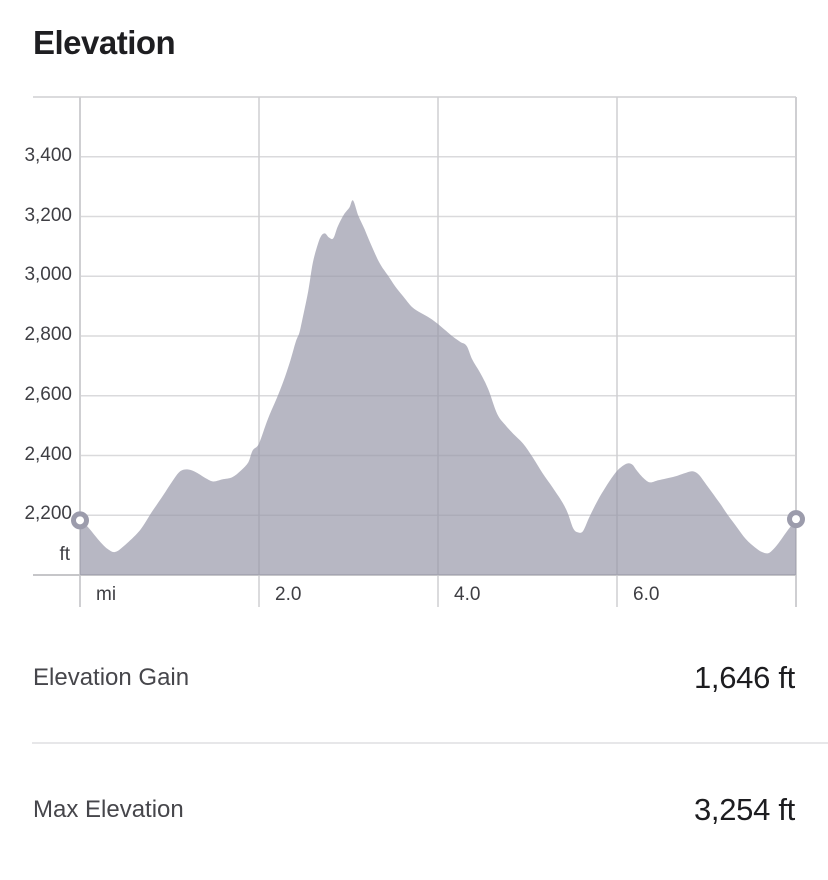 This screenshot has width=828, height=880. What do you see at coordinates (48, 454) in the screenshot?
I see `y-tick-label: 2,400` at bounding box center [48, 454].